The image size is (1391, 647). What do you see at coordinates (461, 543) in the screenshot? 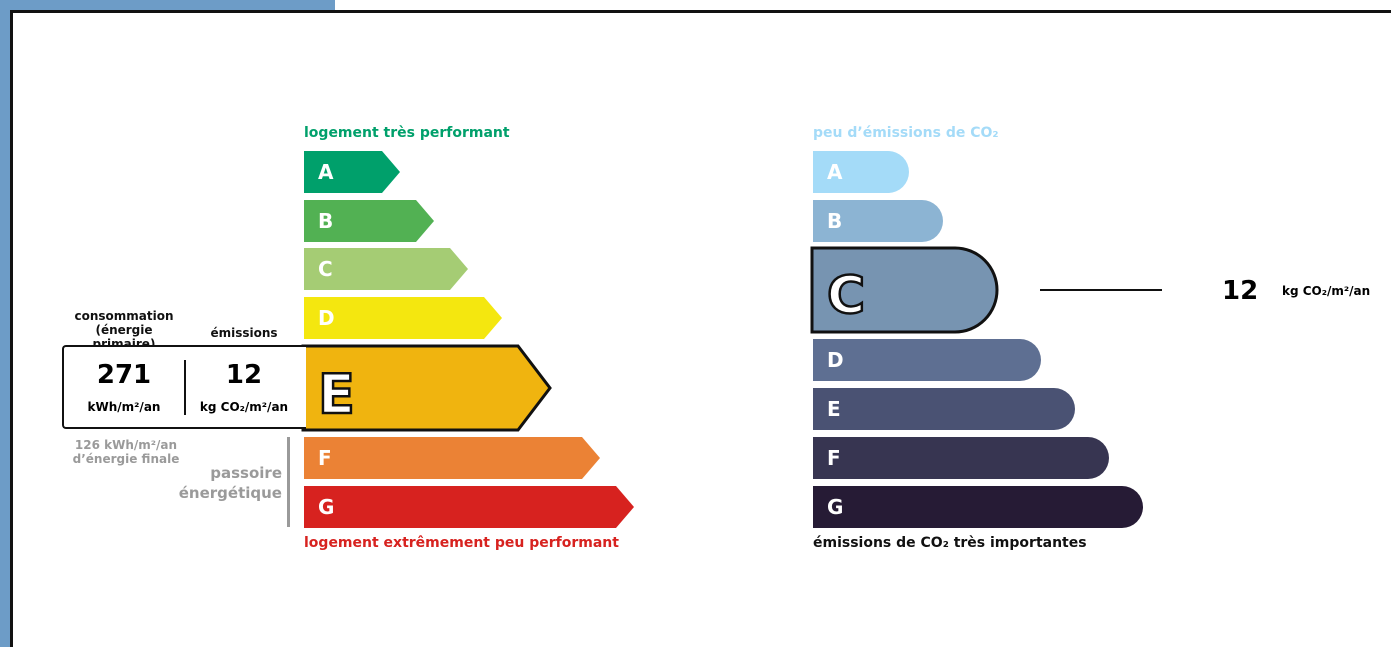
I see `energy-bottom-label: logement extrêmement peu performant` at bounding box center [461, 543].